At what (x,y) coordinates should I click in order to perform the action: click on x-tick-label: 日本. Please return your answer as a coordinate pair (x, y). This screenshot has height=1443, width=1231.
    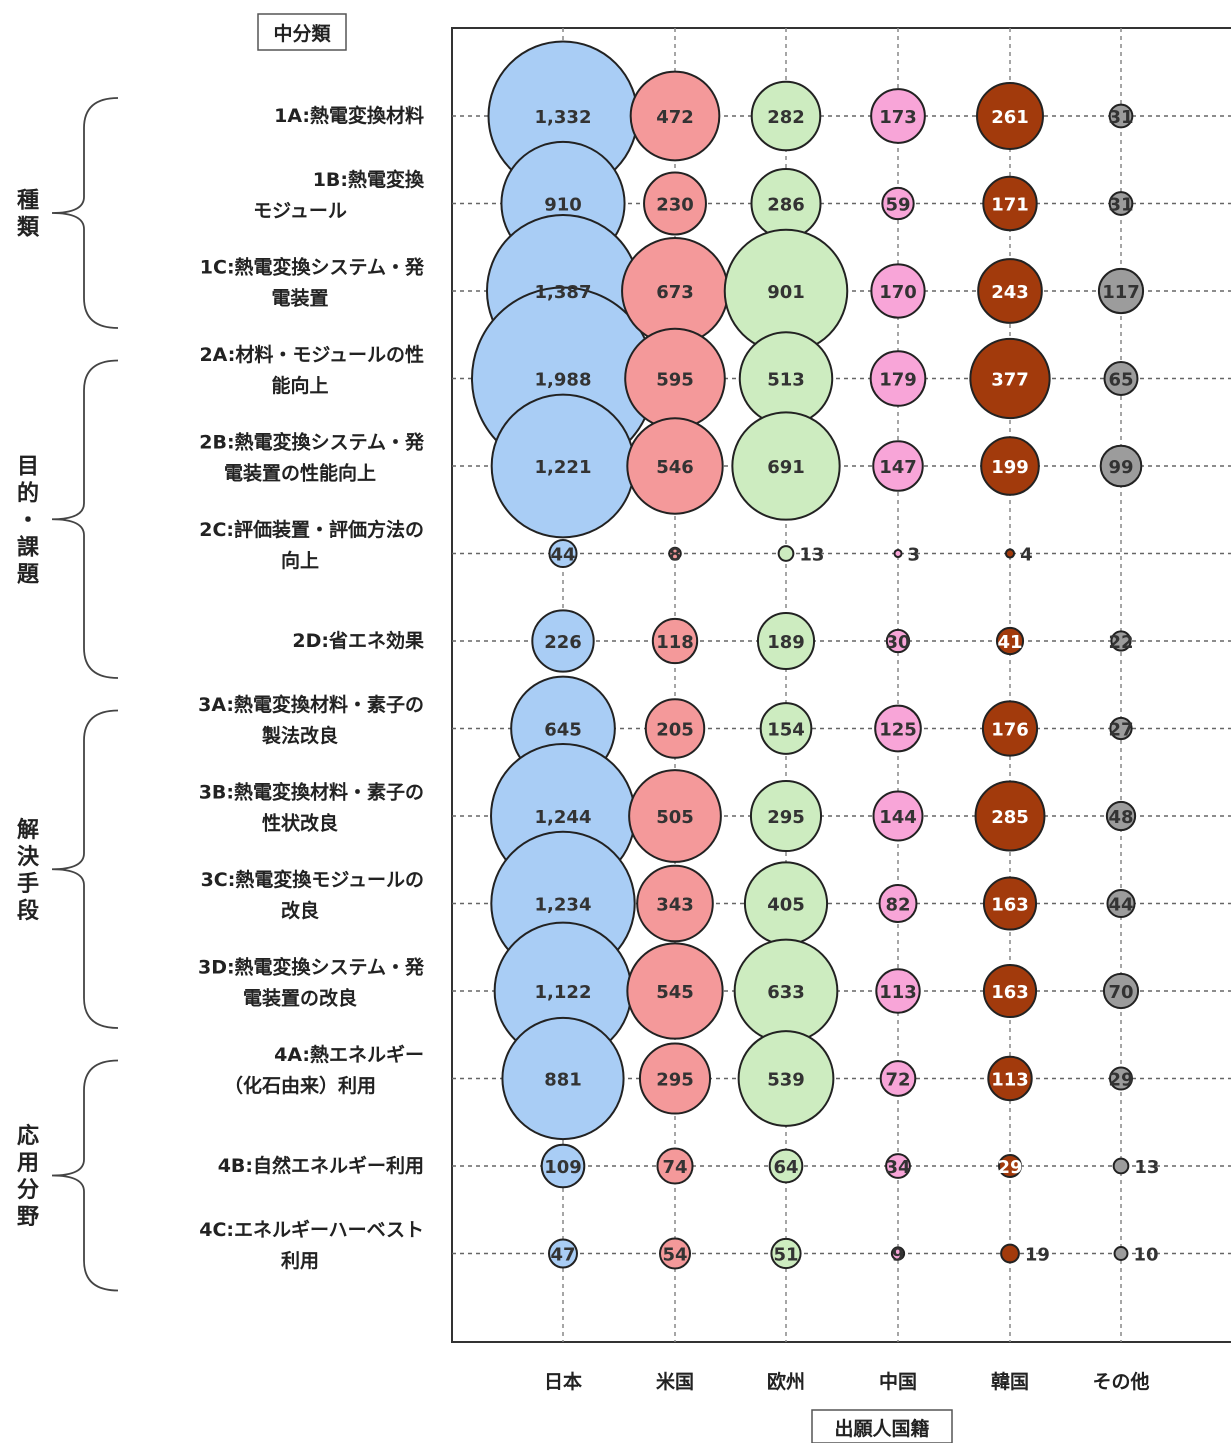
    Looking at the image, I should click on (563, 1381).